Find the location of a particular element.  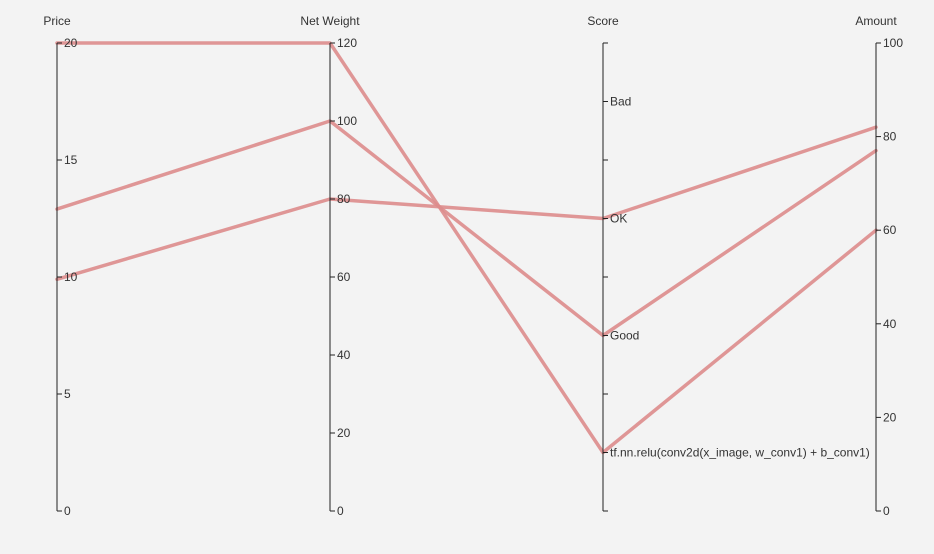

axis-price: Price 0 5 10 15 20 is located at coordinates (60, 266).